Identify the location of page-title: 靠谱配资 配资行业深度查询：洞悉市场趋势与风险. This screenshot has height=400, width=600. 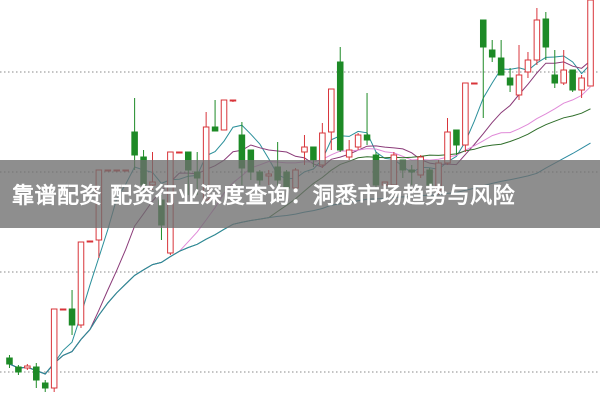
(264, 196).